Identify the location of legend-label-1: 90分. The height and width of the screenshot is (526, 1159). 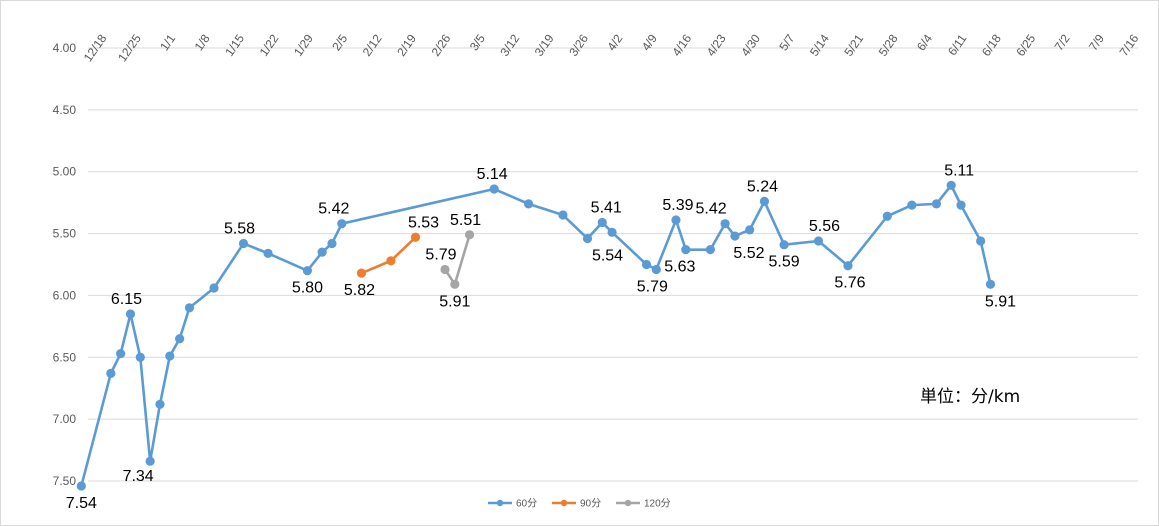
(590, 504).